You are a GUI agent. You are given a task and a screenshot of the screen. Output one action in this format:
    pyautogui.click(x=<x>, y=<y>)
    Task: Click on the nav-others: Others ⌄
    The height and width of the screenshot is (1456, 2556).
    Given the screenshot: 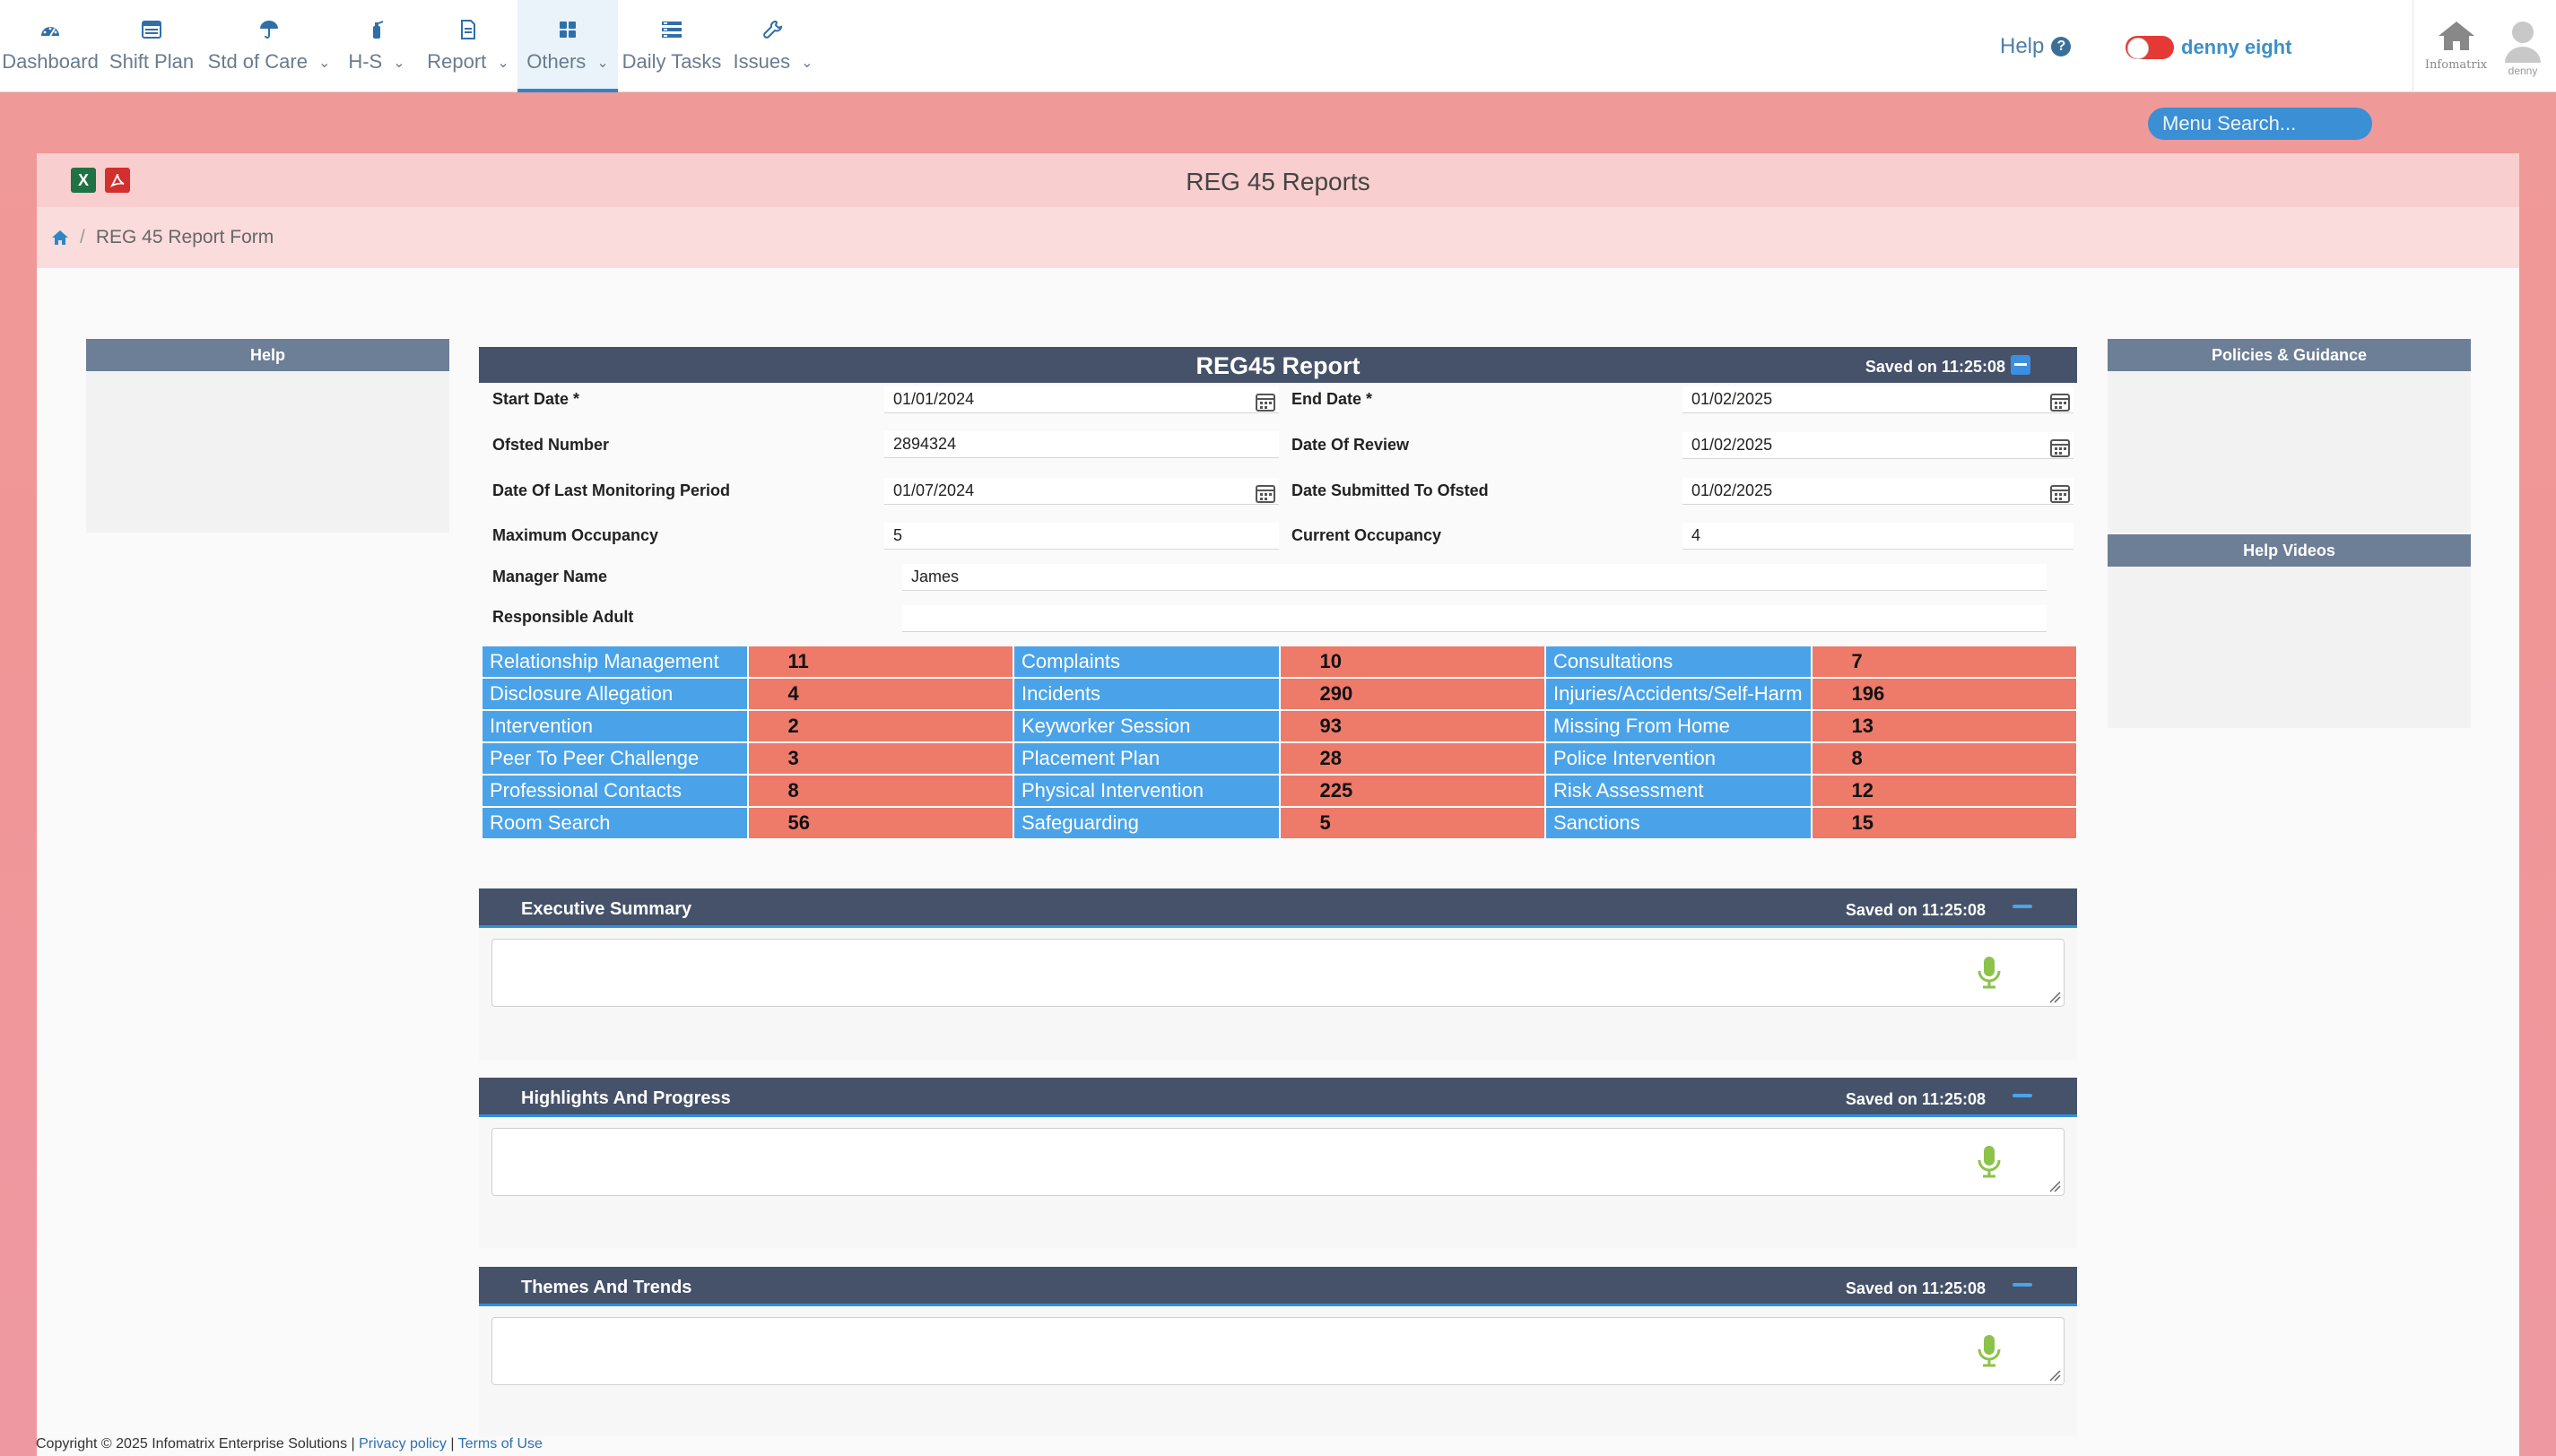 What is the action you would take?
    pyautogui.click(x=567, y=46)
    